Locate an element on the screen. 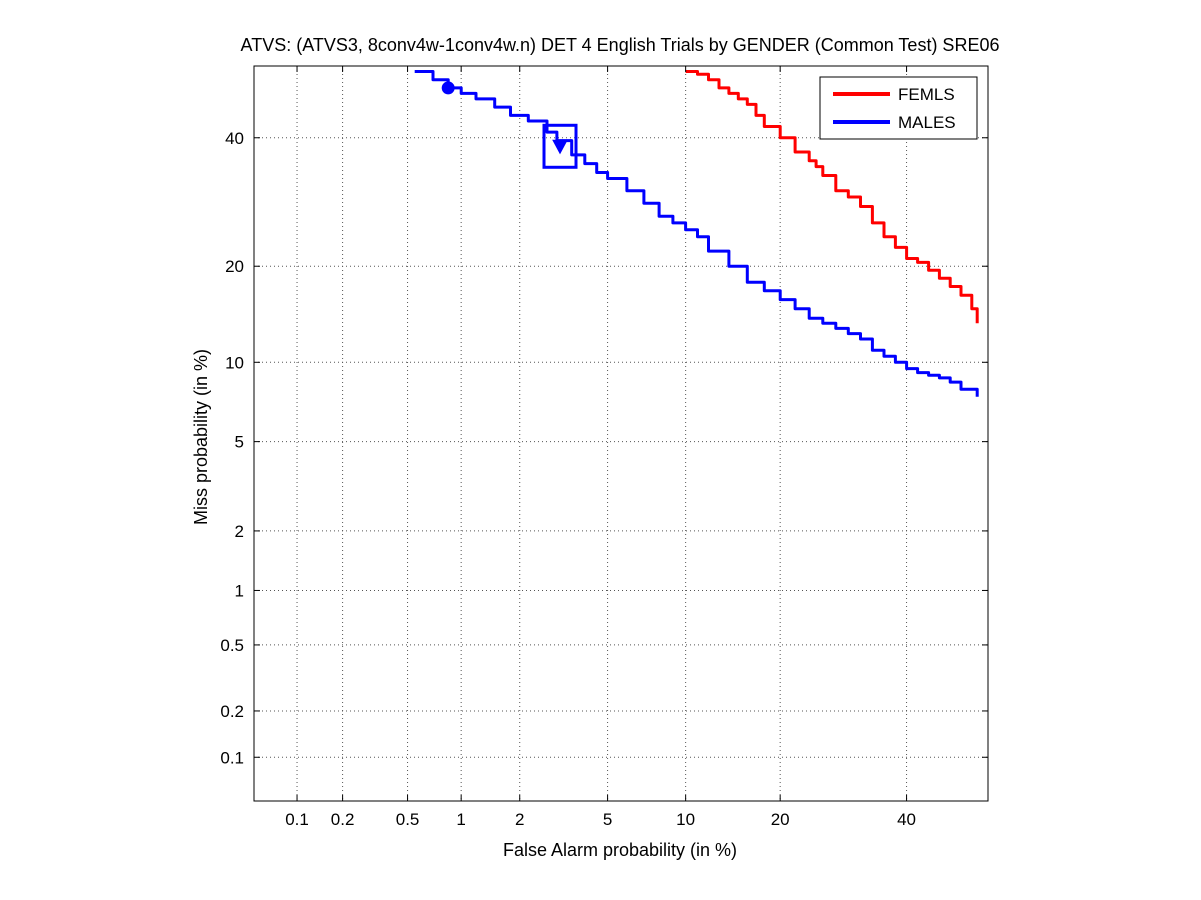  y-axis-label: Miss probability (in %) is located at coordinates (201, 437).